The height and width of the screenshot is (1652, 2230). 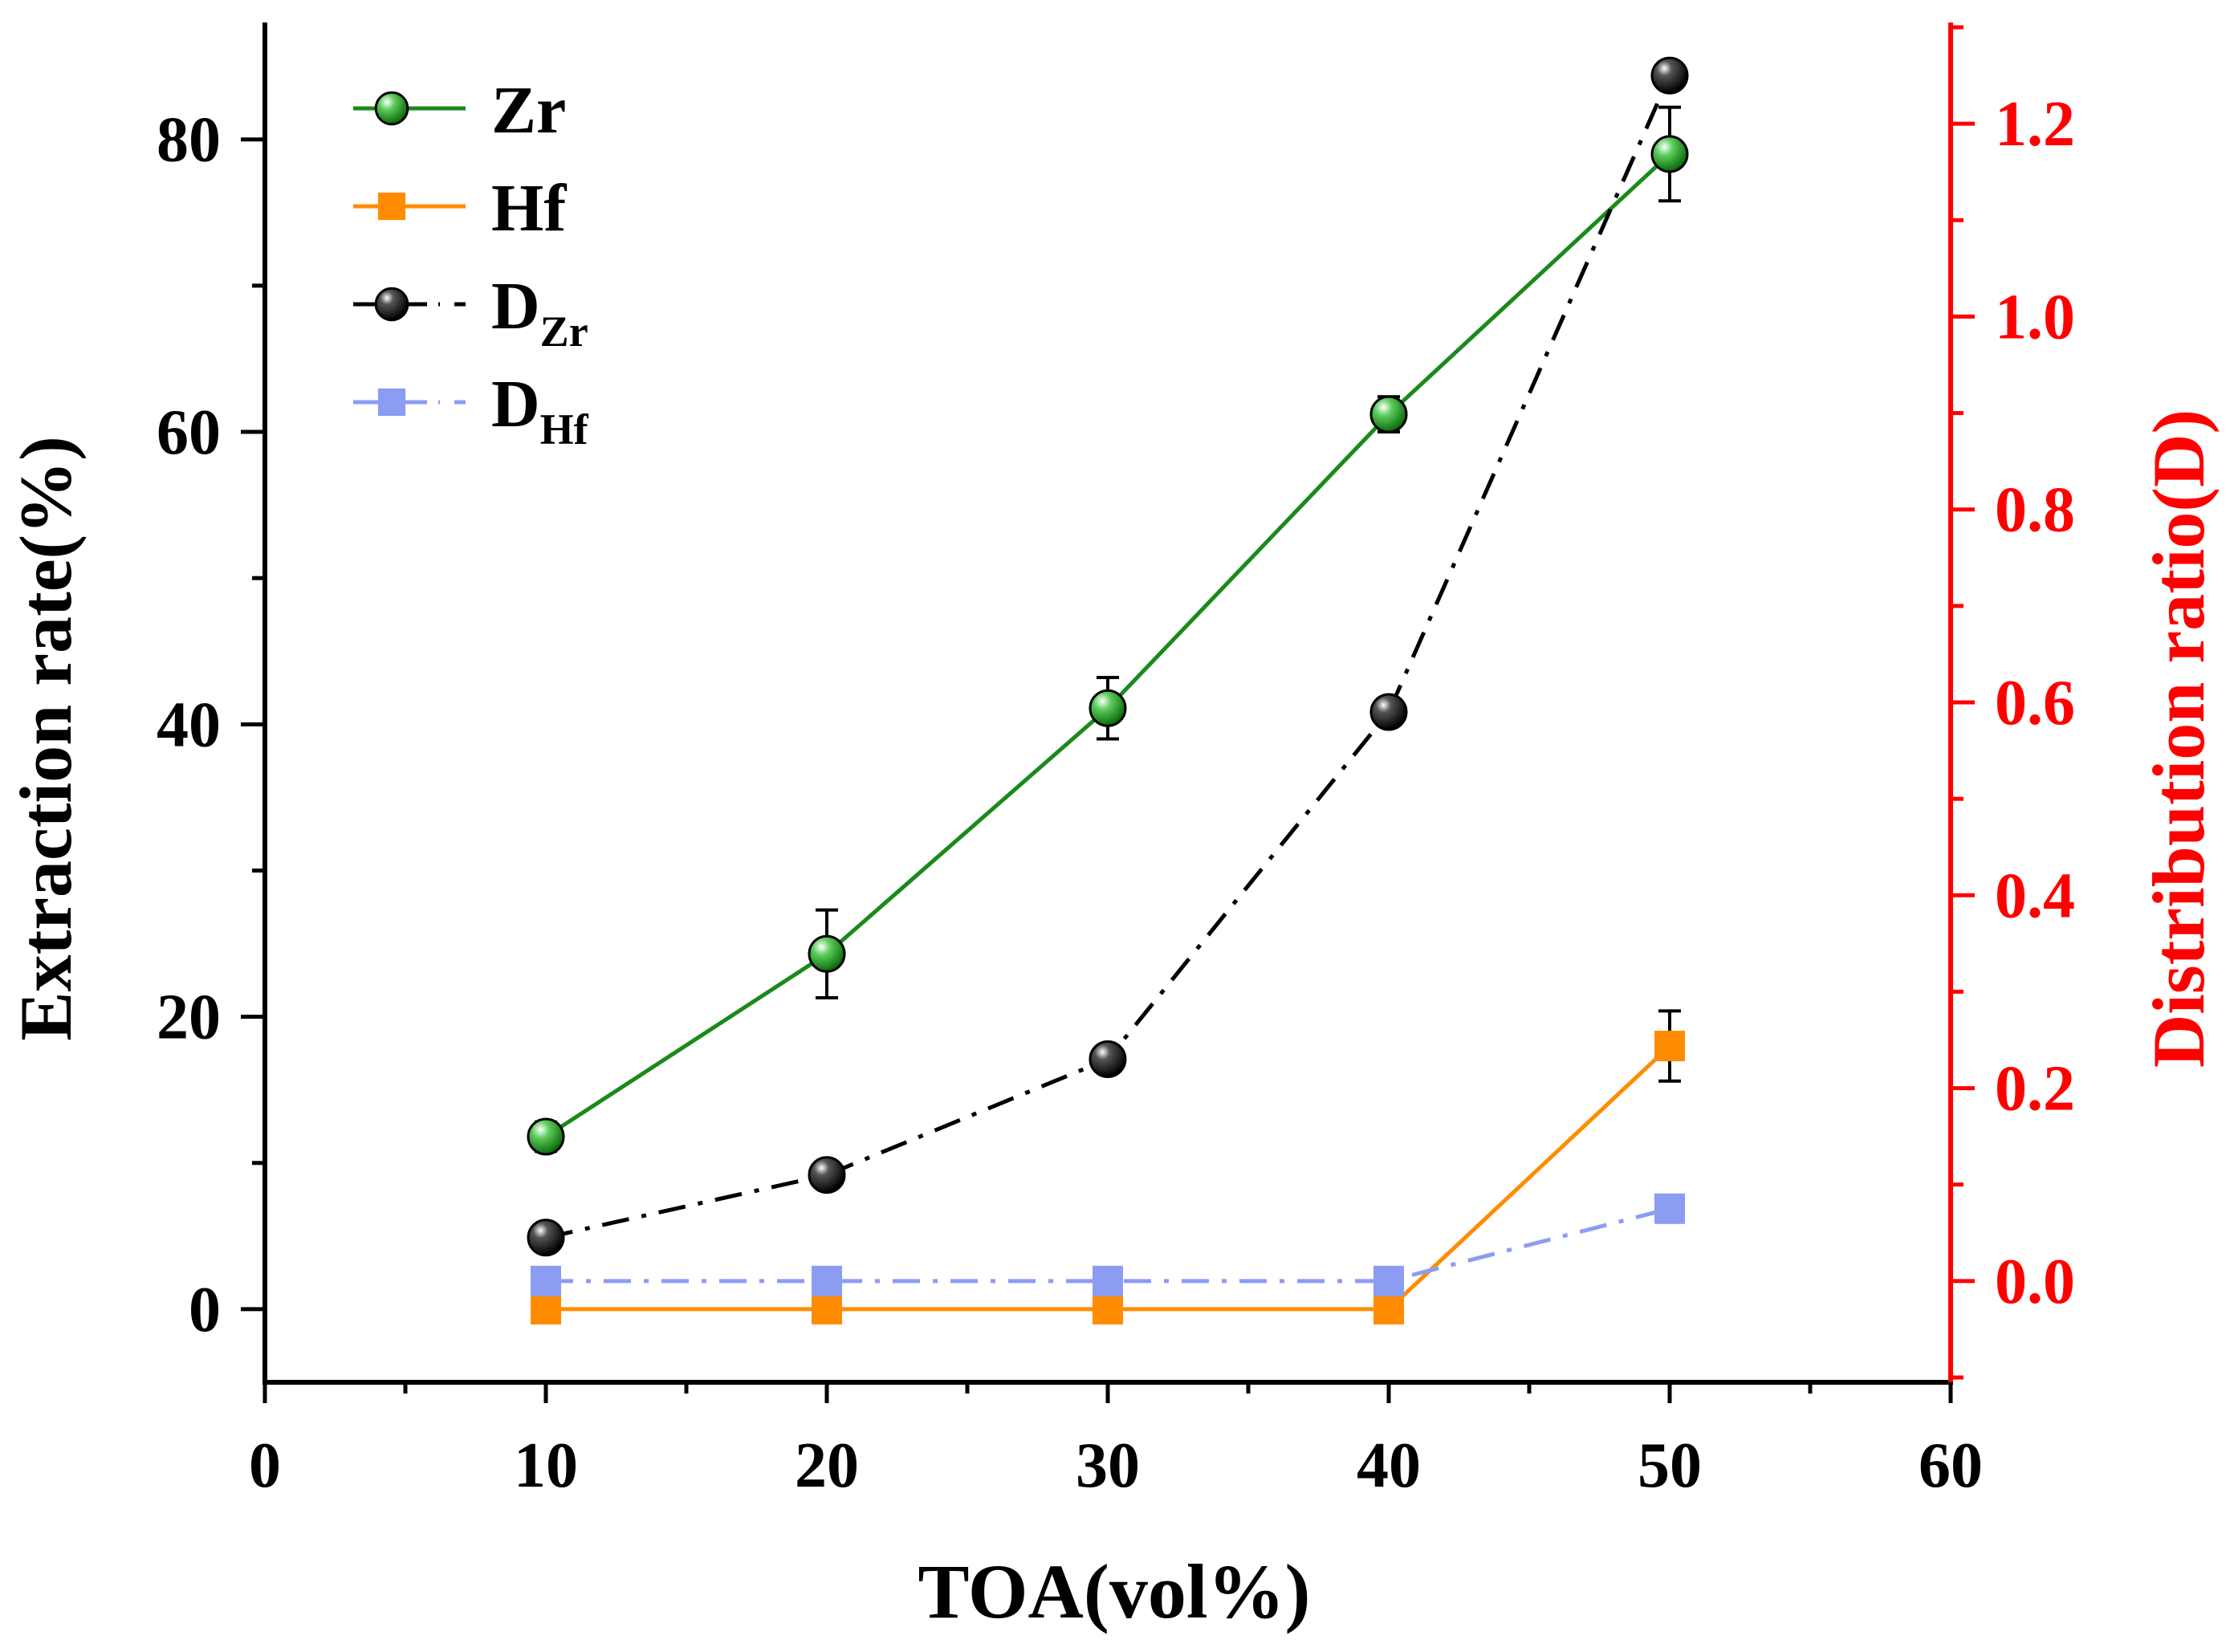 What do you see at coordinates (189, 140) in the screenshot?
I see `y-left-tick-label: 80` at bounding box center [189, 140].